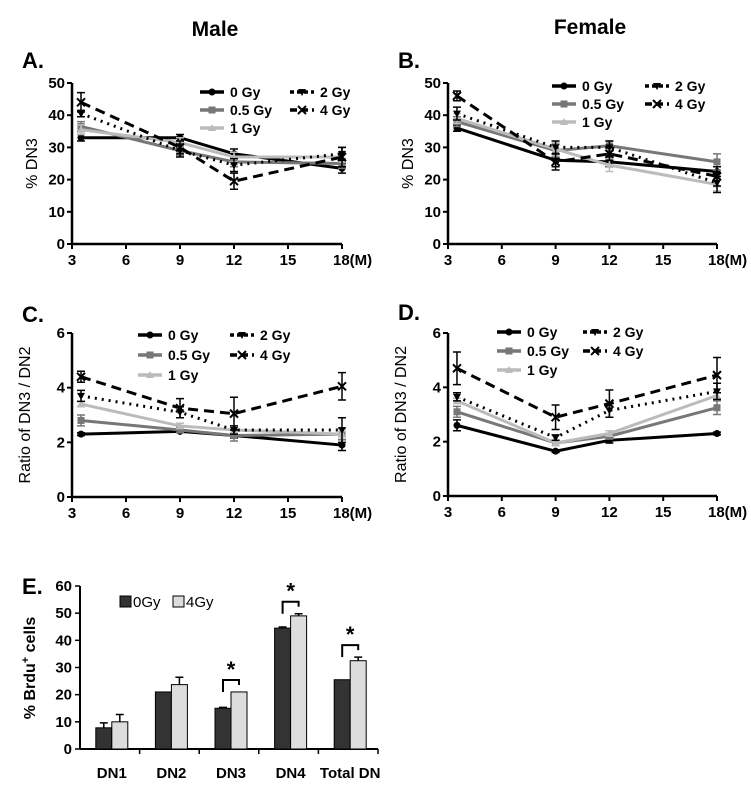  I want to click on legend-item: 0 Gy, so click(168, 335).